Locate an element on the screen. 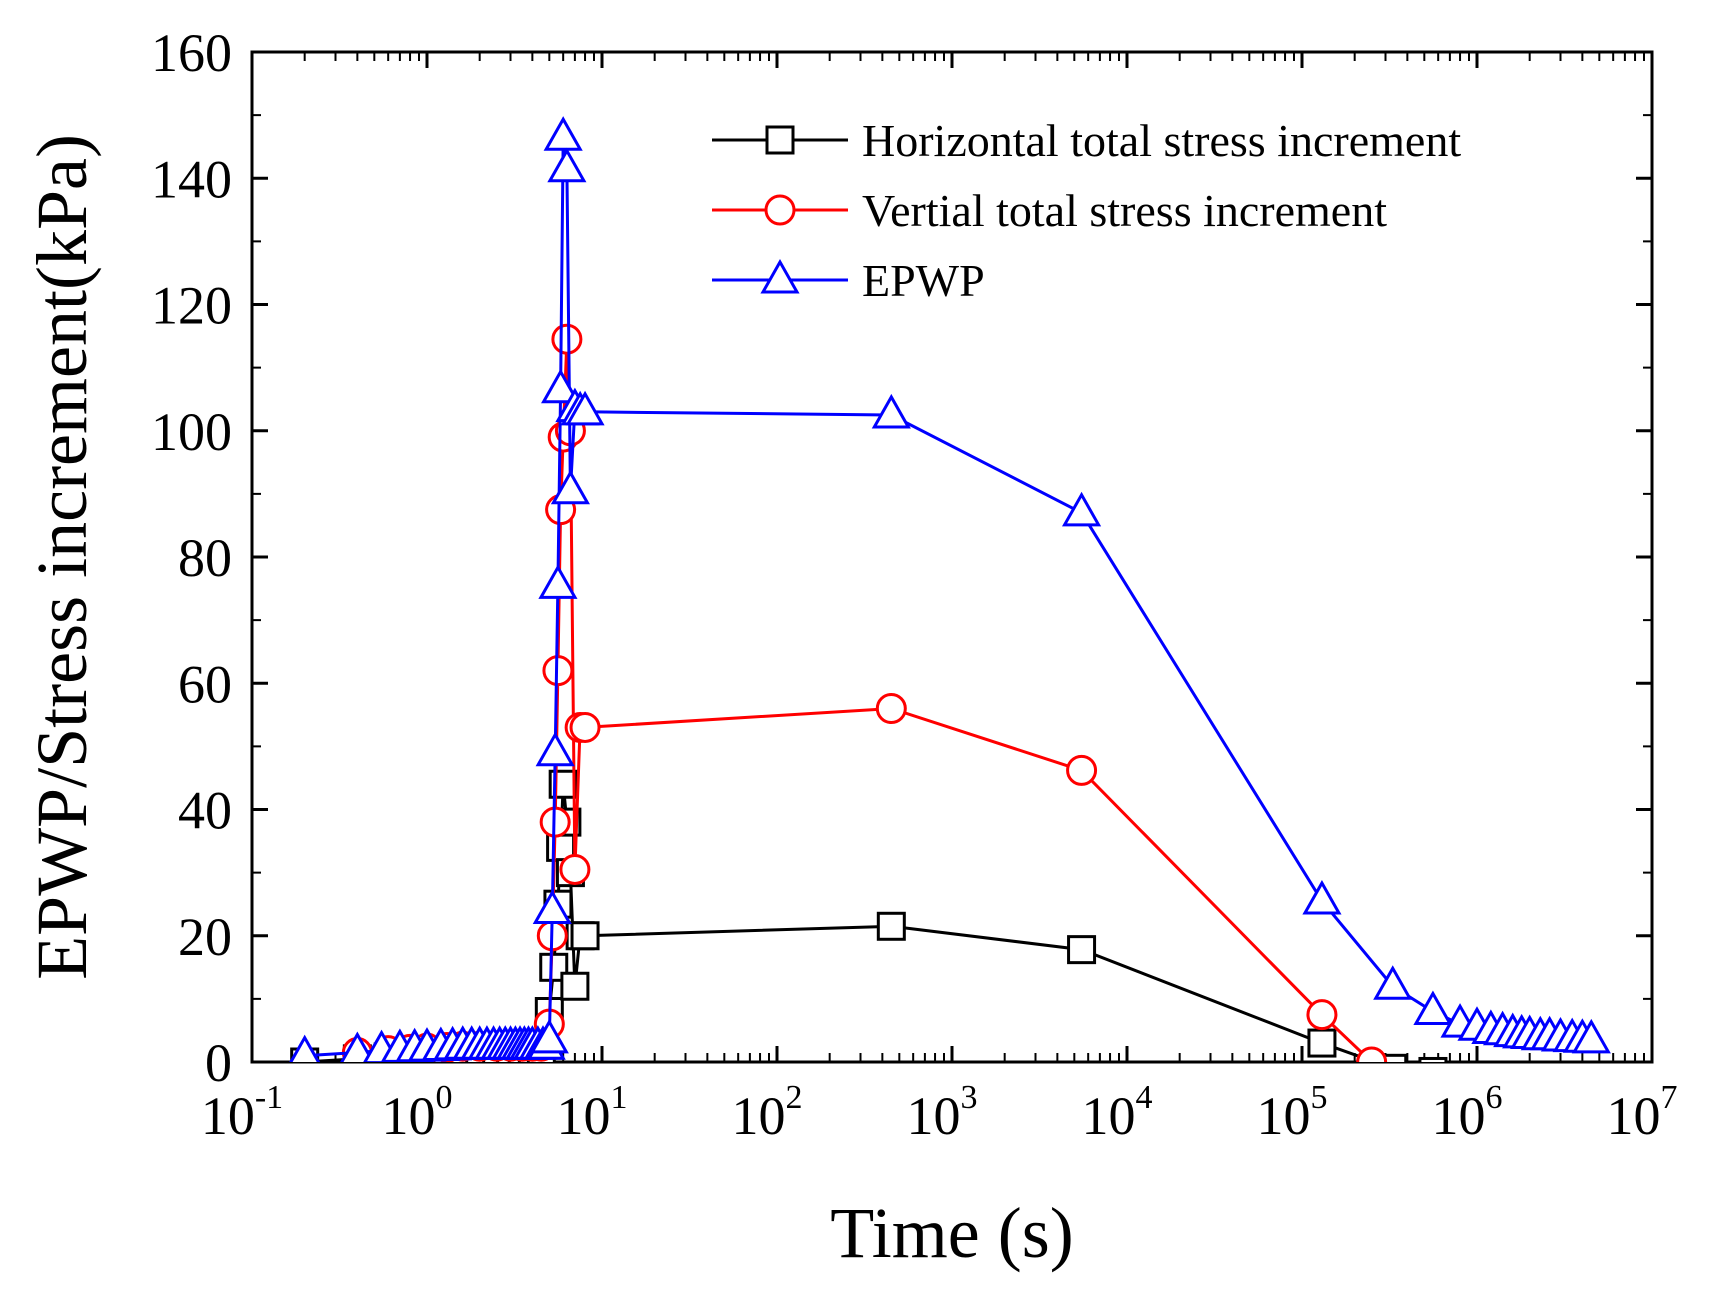 The image size is (1715, 1291). y-tick-label: 100 is located at coordinates (191, 432).